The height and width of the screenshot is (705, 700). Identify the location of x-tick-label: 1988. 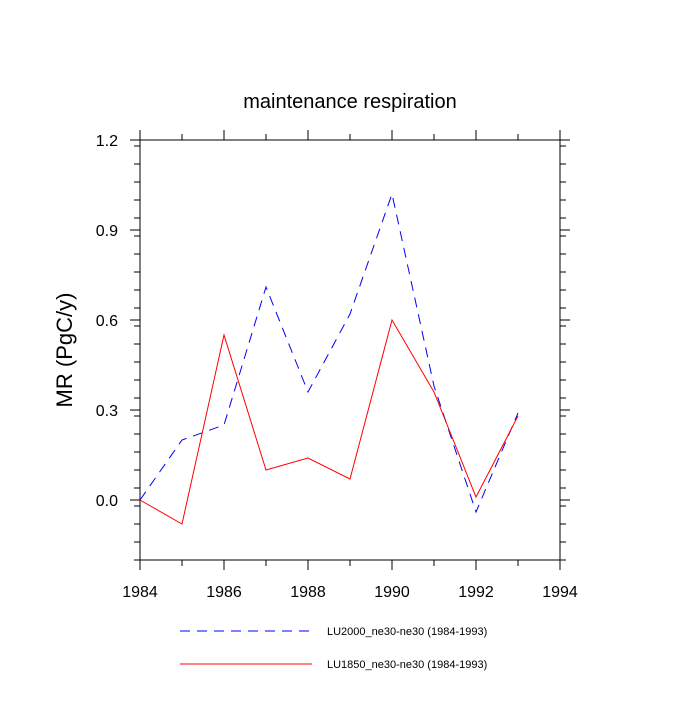
(308, 592).